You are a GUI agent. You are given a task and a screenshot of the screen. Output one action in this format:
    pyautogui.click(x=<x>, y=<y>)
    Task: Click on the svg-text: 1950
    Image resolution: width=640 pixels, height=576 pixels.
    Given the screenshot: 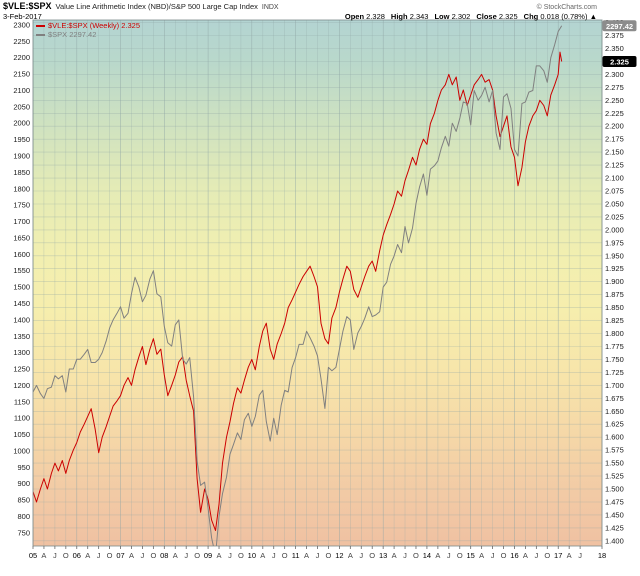 What is the action you would take?
    pyautogui.click(x=21, y=139)
    